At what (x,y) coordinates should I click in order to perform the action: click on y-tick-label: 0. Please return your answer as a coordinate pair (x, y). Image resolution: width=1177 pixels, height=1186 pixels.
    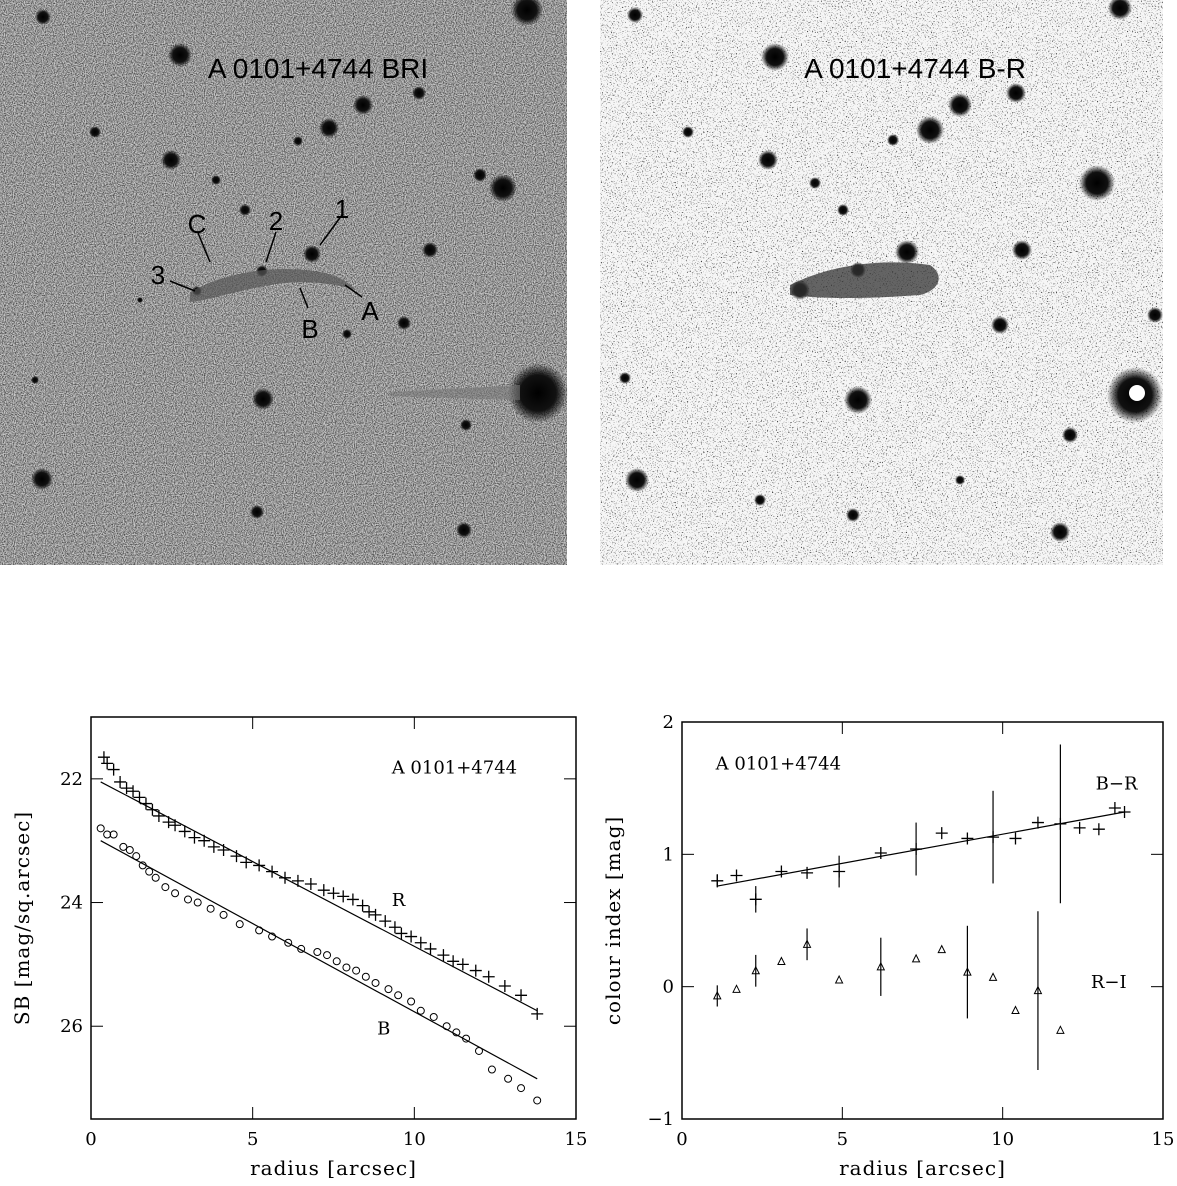
    Looking at the image, I should click on (668, 987).